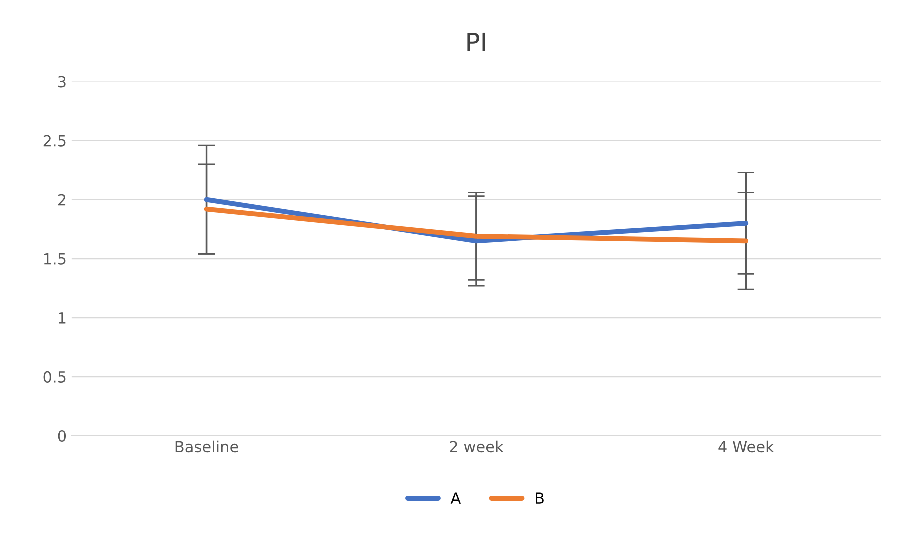  What do you see at coordinates (207, 446) in the screenshot?
I see `x-tick-label: Baseline` at bounding box center [207, 446].